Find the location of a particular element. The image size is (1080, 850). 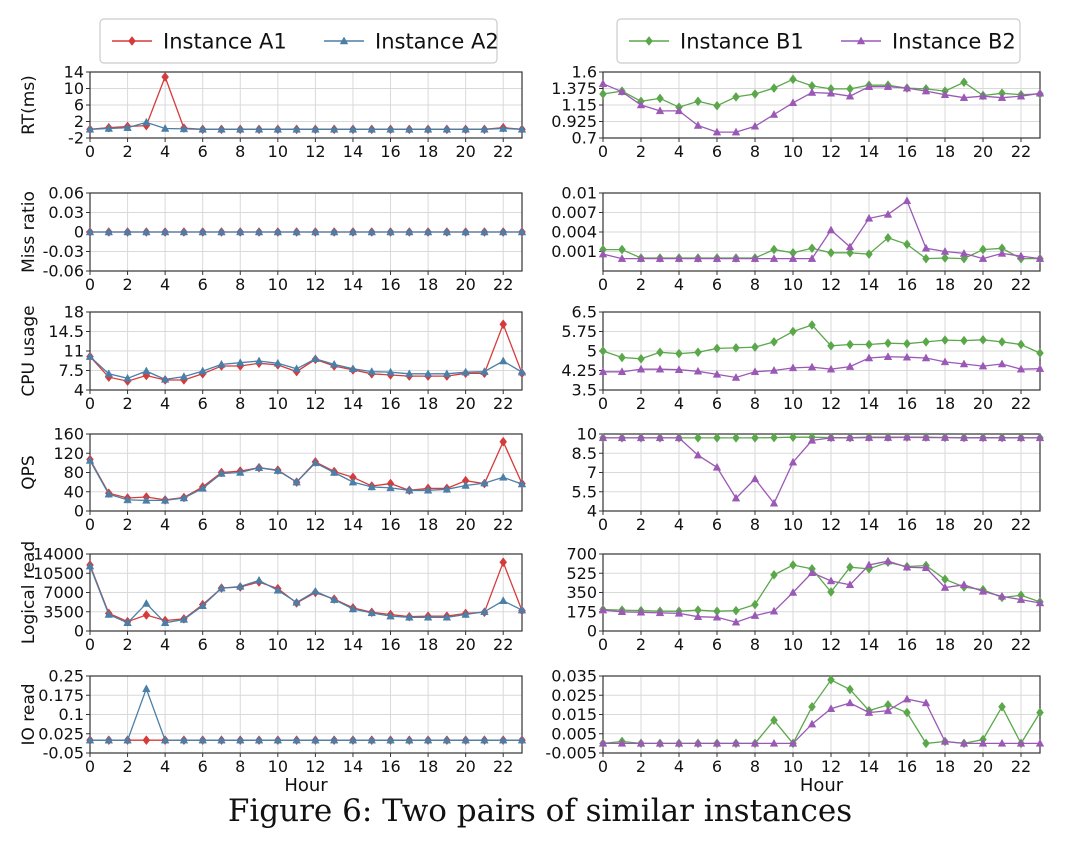

x-tick-label: 14 is located at coordinates (869, 403).